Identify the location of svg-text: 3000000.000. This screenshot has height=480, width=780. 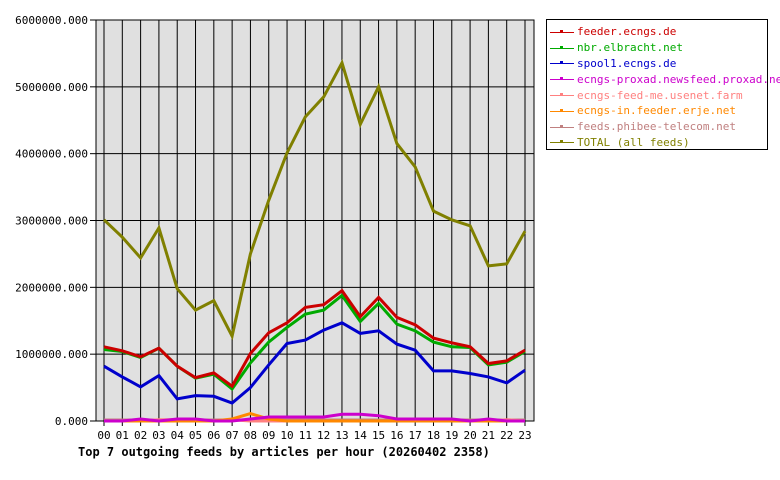
(51, 221).